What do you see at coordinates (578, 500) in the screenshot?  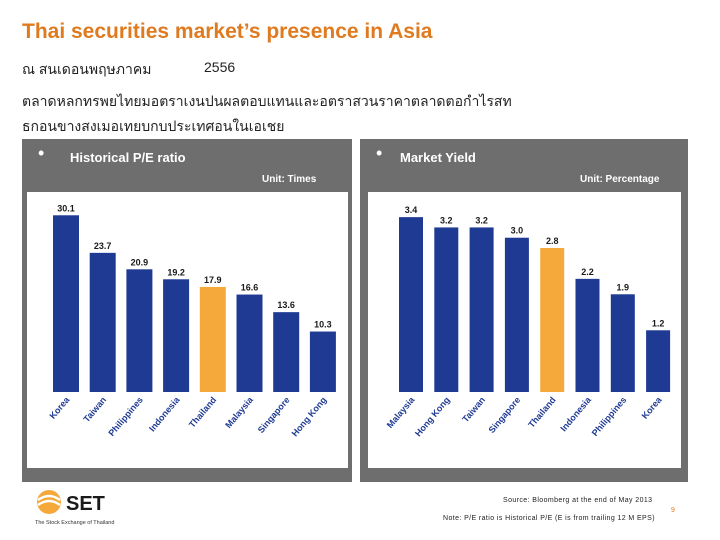 I see `source-note: Source: Bloomberg at the end of May 2013` at bounding box center [578, 500].